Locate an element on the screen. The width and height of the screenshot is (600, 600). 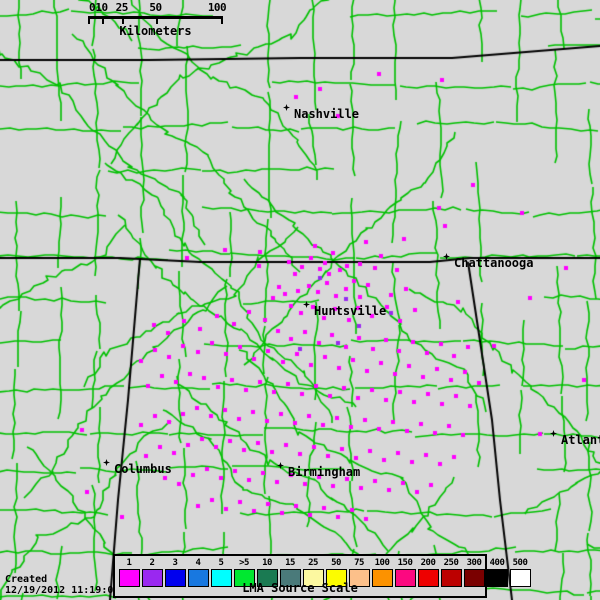
legend-entry: 500 is located at coordinates (520, 572).